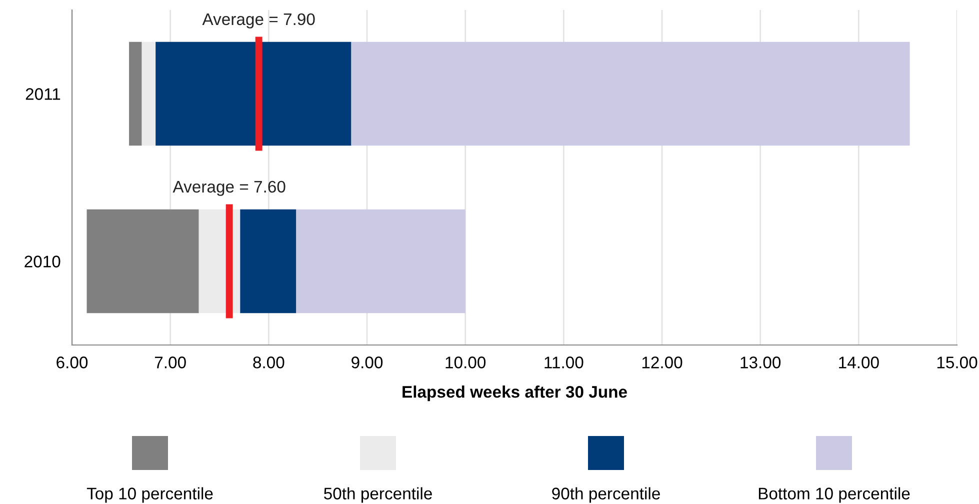 The width and height of the screenshot is (979, 504). Describe the element at coordinates (258, 20) in the screenshot. I see `ref-line-label: Average = 7.90` at that location.